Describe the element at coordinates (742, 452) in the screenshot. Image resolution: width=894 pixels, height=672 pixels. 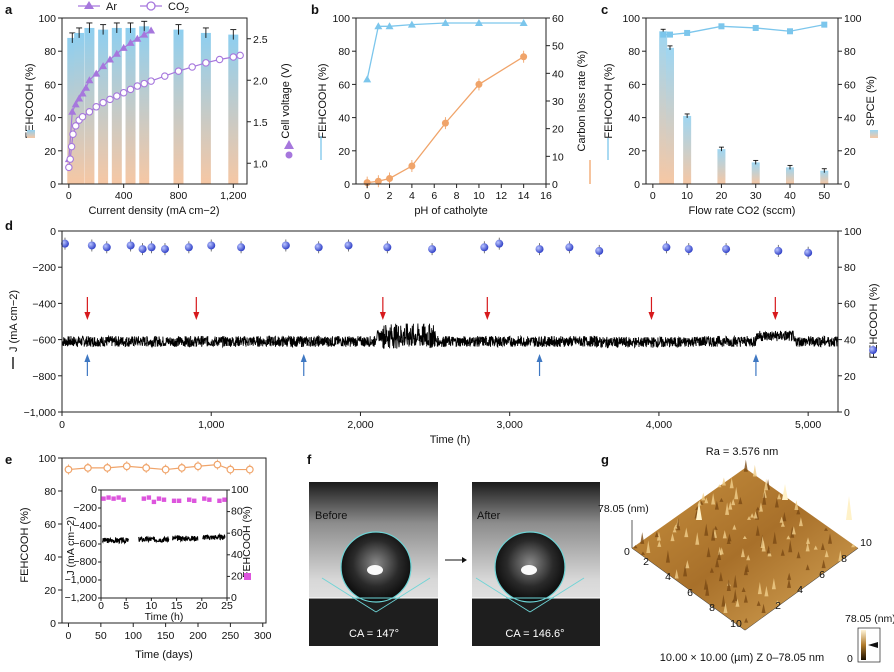
I see `afm-ra: Ra = 3.576 nm` at that location.